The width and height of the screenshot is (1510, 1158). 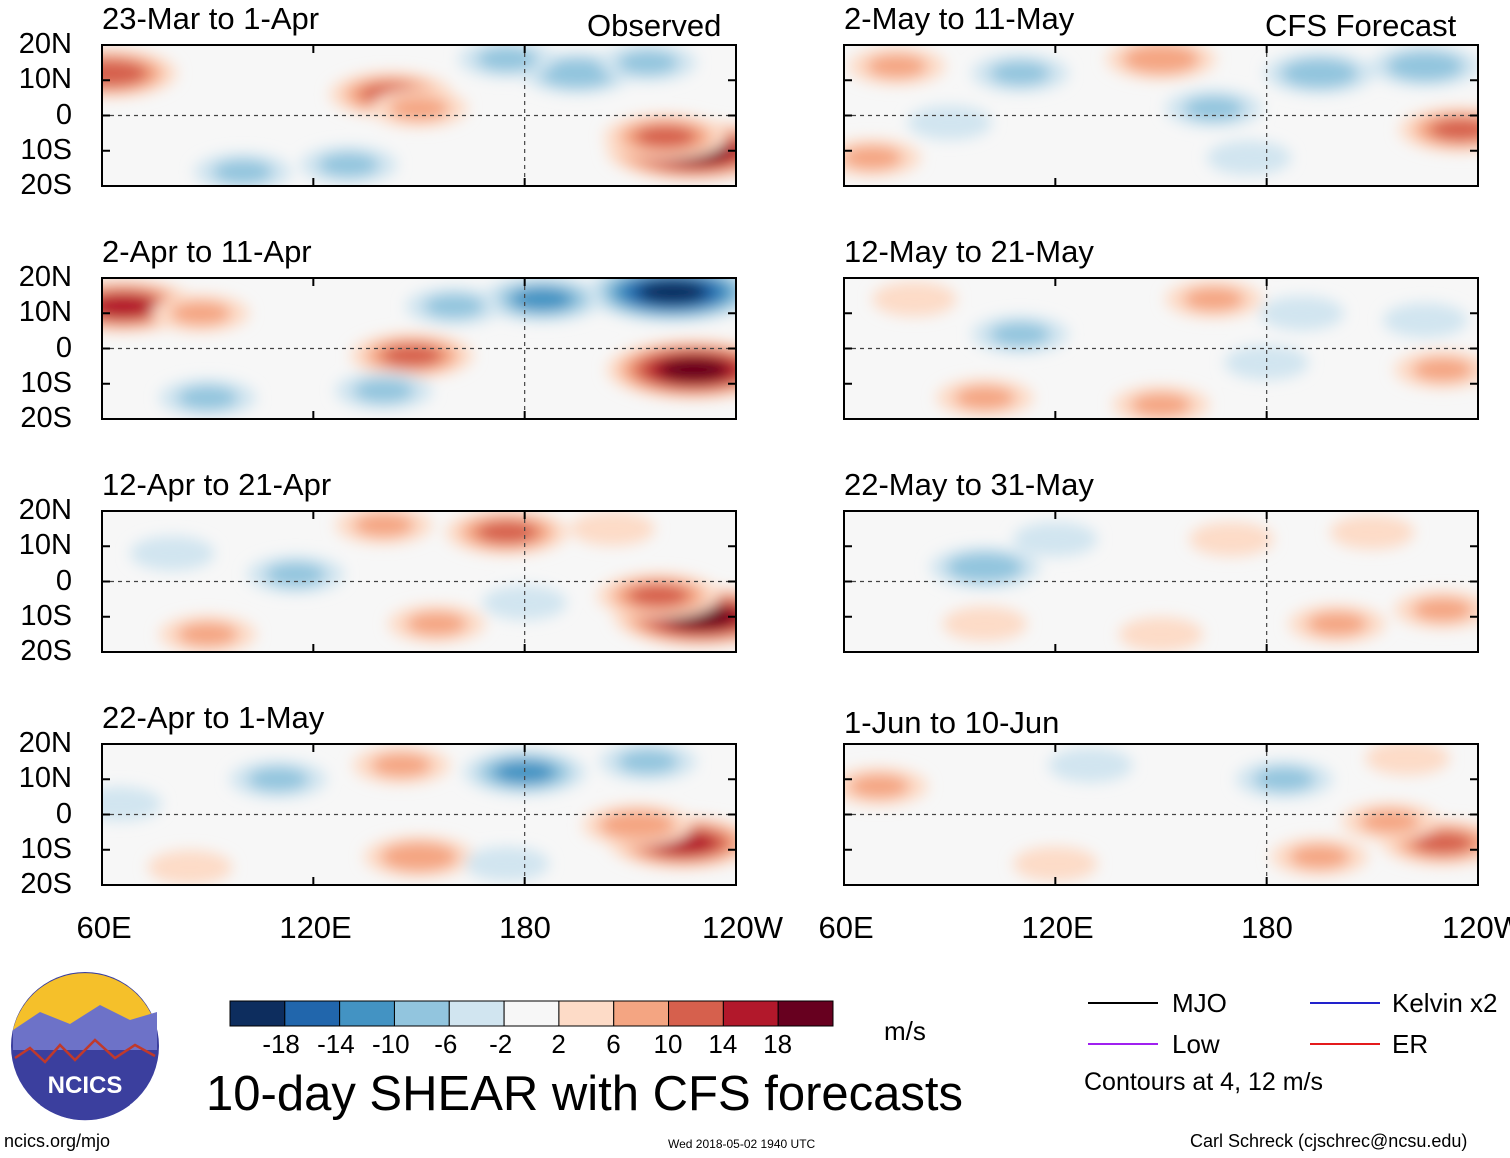 What do you see at coordinates (46, 615) in the screenshot?
I see `y-tick-label: 10S` at bounding box center [46, 615].